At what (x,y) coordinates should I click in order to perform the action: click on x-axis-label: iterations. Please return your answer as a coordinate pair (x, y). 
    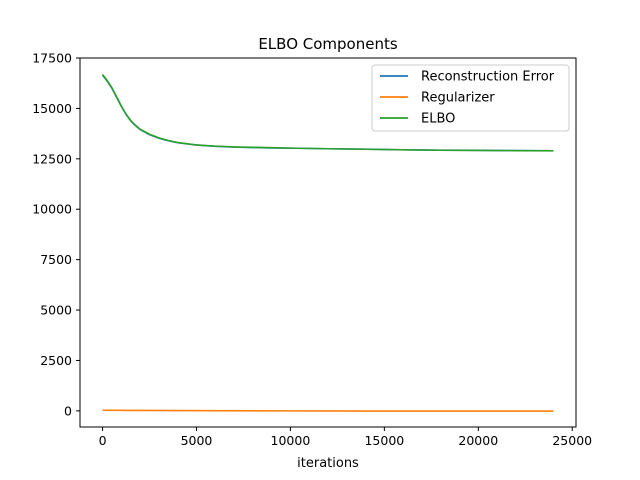
    Looking at the image, I should click on (328, 463).